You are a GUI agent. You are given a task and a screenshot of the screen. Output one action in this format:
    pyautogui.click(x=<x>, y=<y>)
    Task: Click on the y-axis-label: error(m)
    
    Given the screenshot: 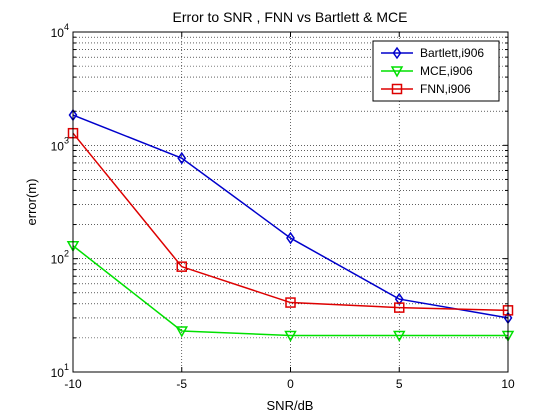 What is the action you would take?
    pyautogui.click(x=31, y=202)
    